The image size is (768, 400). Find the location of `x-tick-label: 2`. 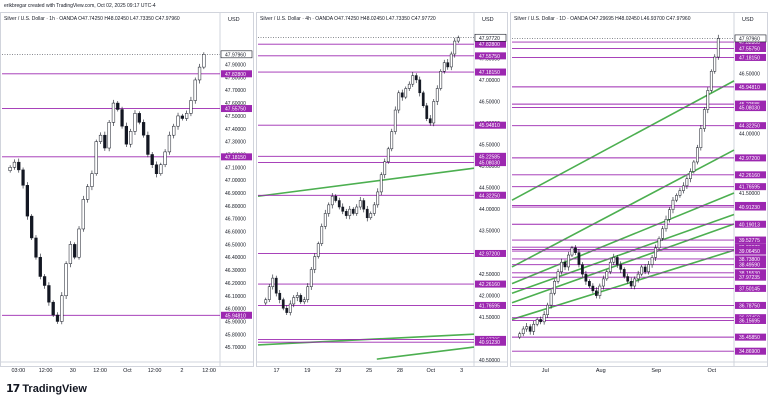

x-tick-label: 2 is located at coordinates (181, 371).